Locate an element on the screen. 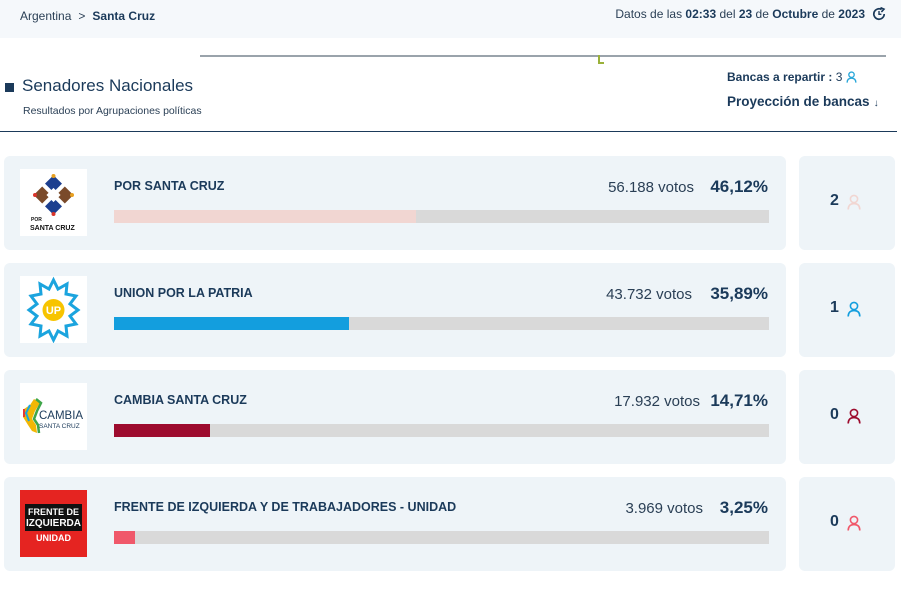 The width and height of the screenshot is (901, 600). seat-card: 2 is located at coordinates (847, 203).